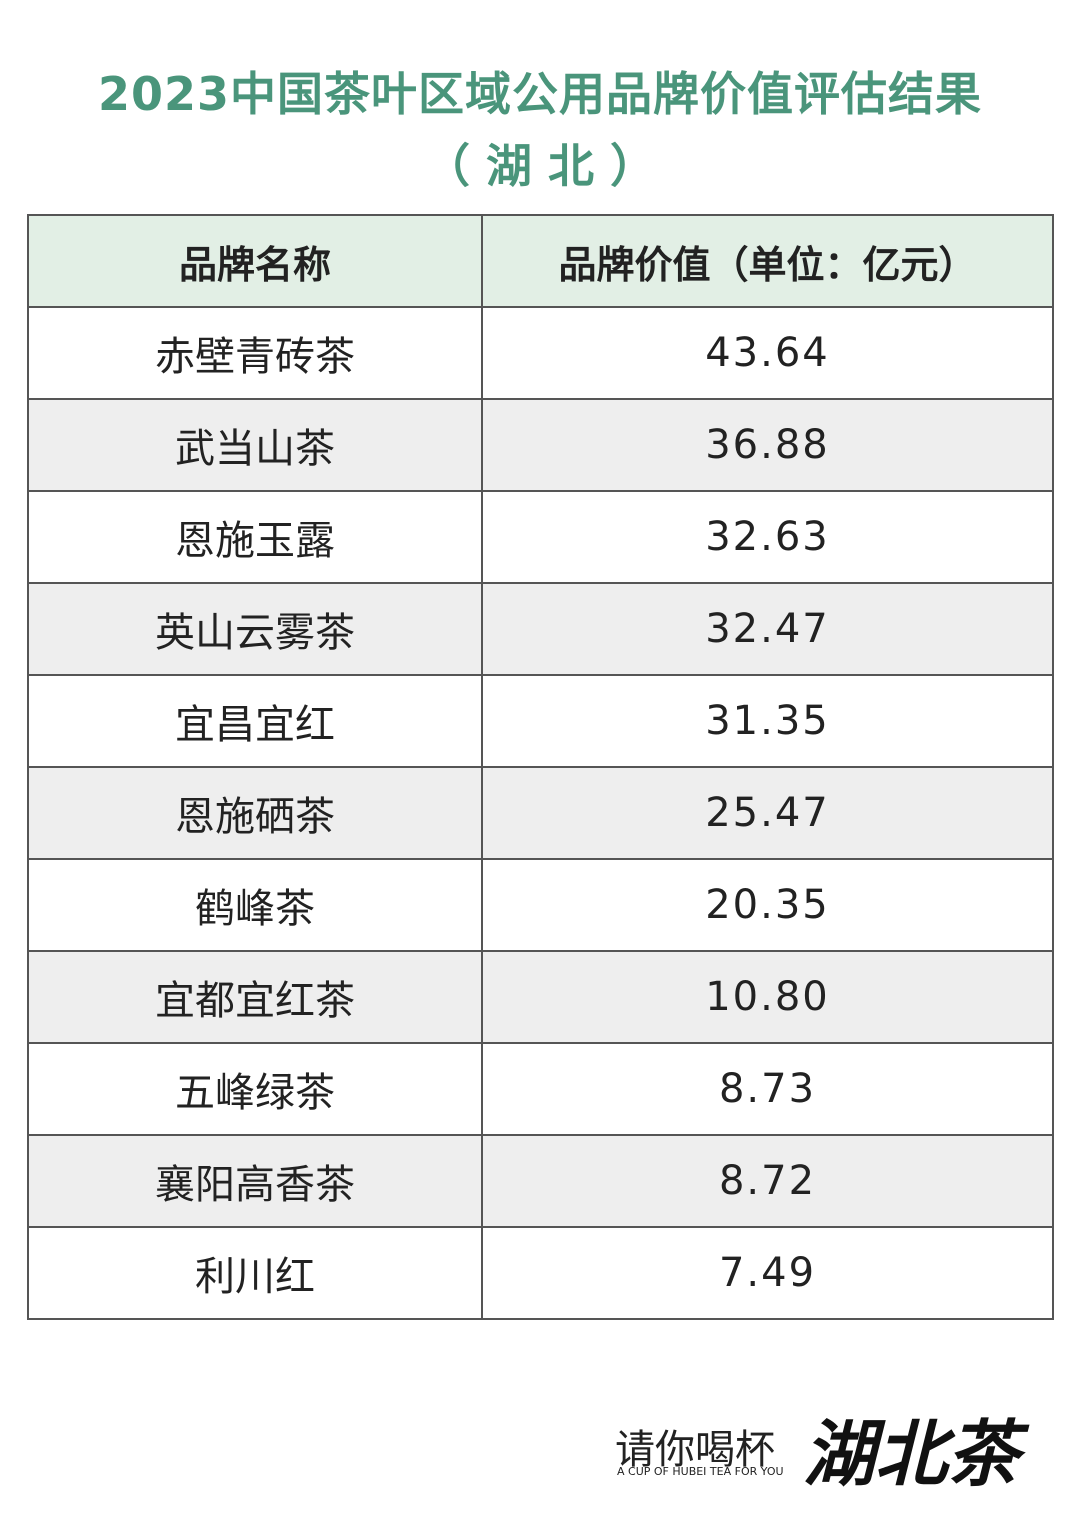  Describe the element at coordinates (767, 813) in the screenshot. I see `brand-value: 25.47` at that location.